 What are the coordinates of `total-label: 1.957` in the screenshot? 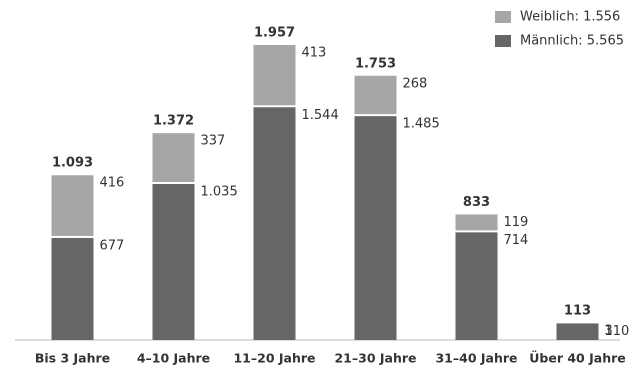 It's located at (274, 33).